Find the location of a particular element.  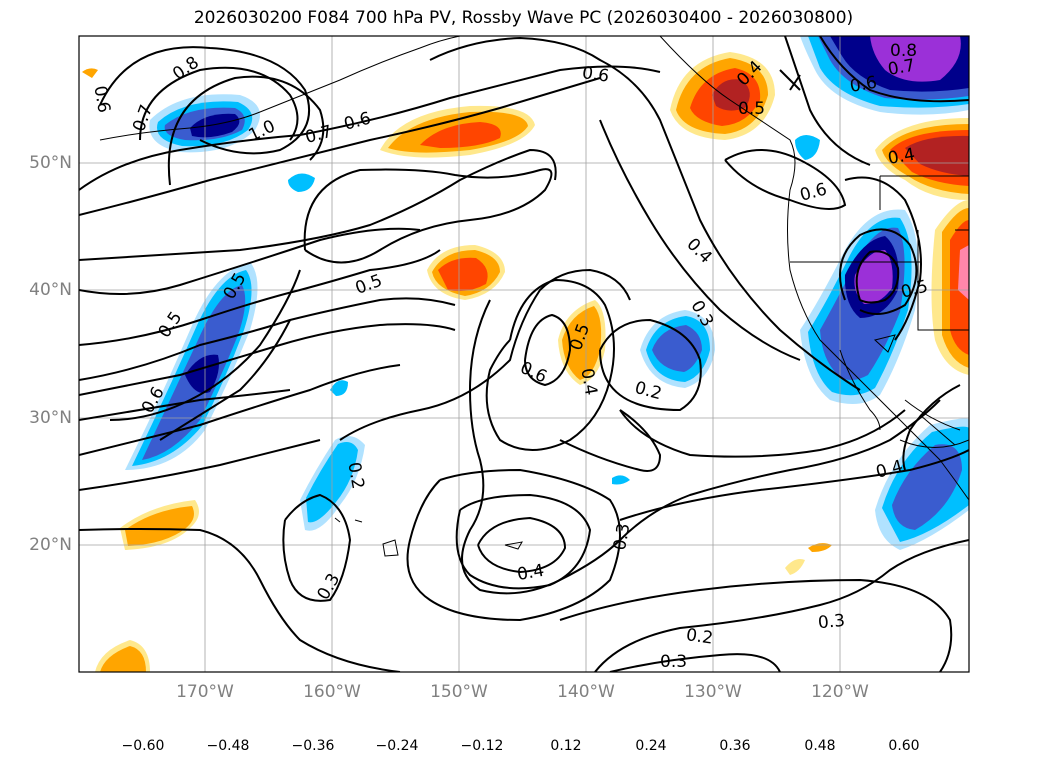

colorbar-tick: 0.24 is located at coordinates (651, 746).